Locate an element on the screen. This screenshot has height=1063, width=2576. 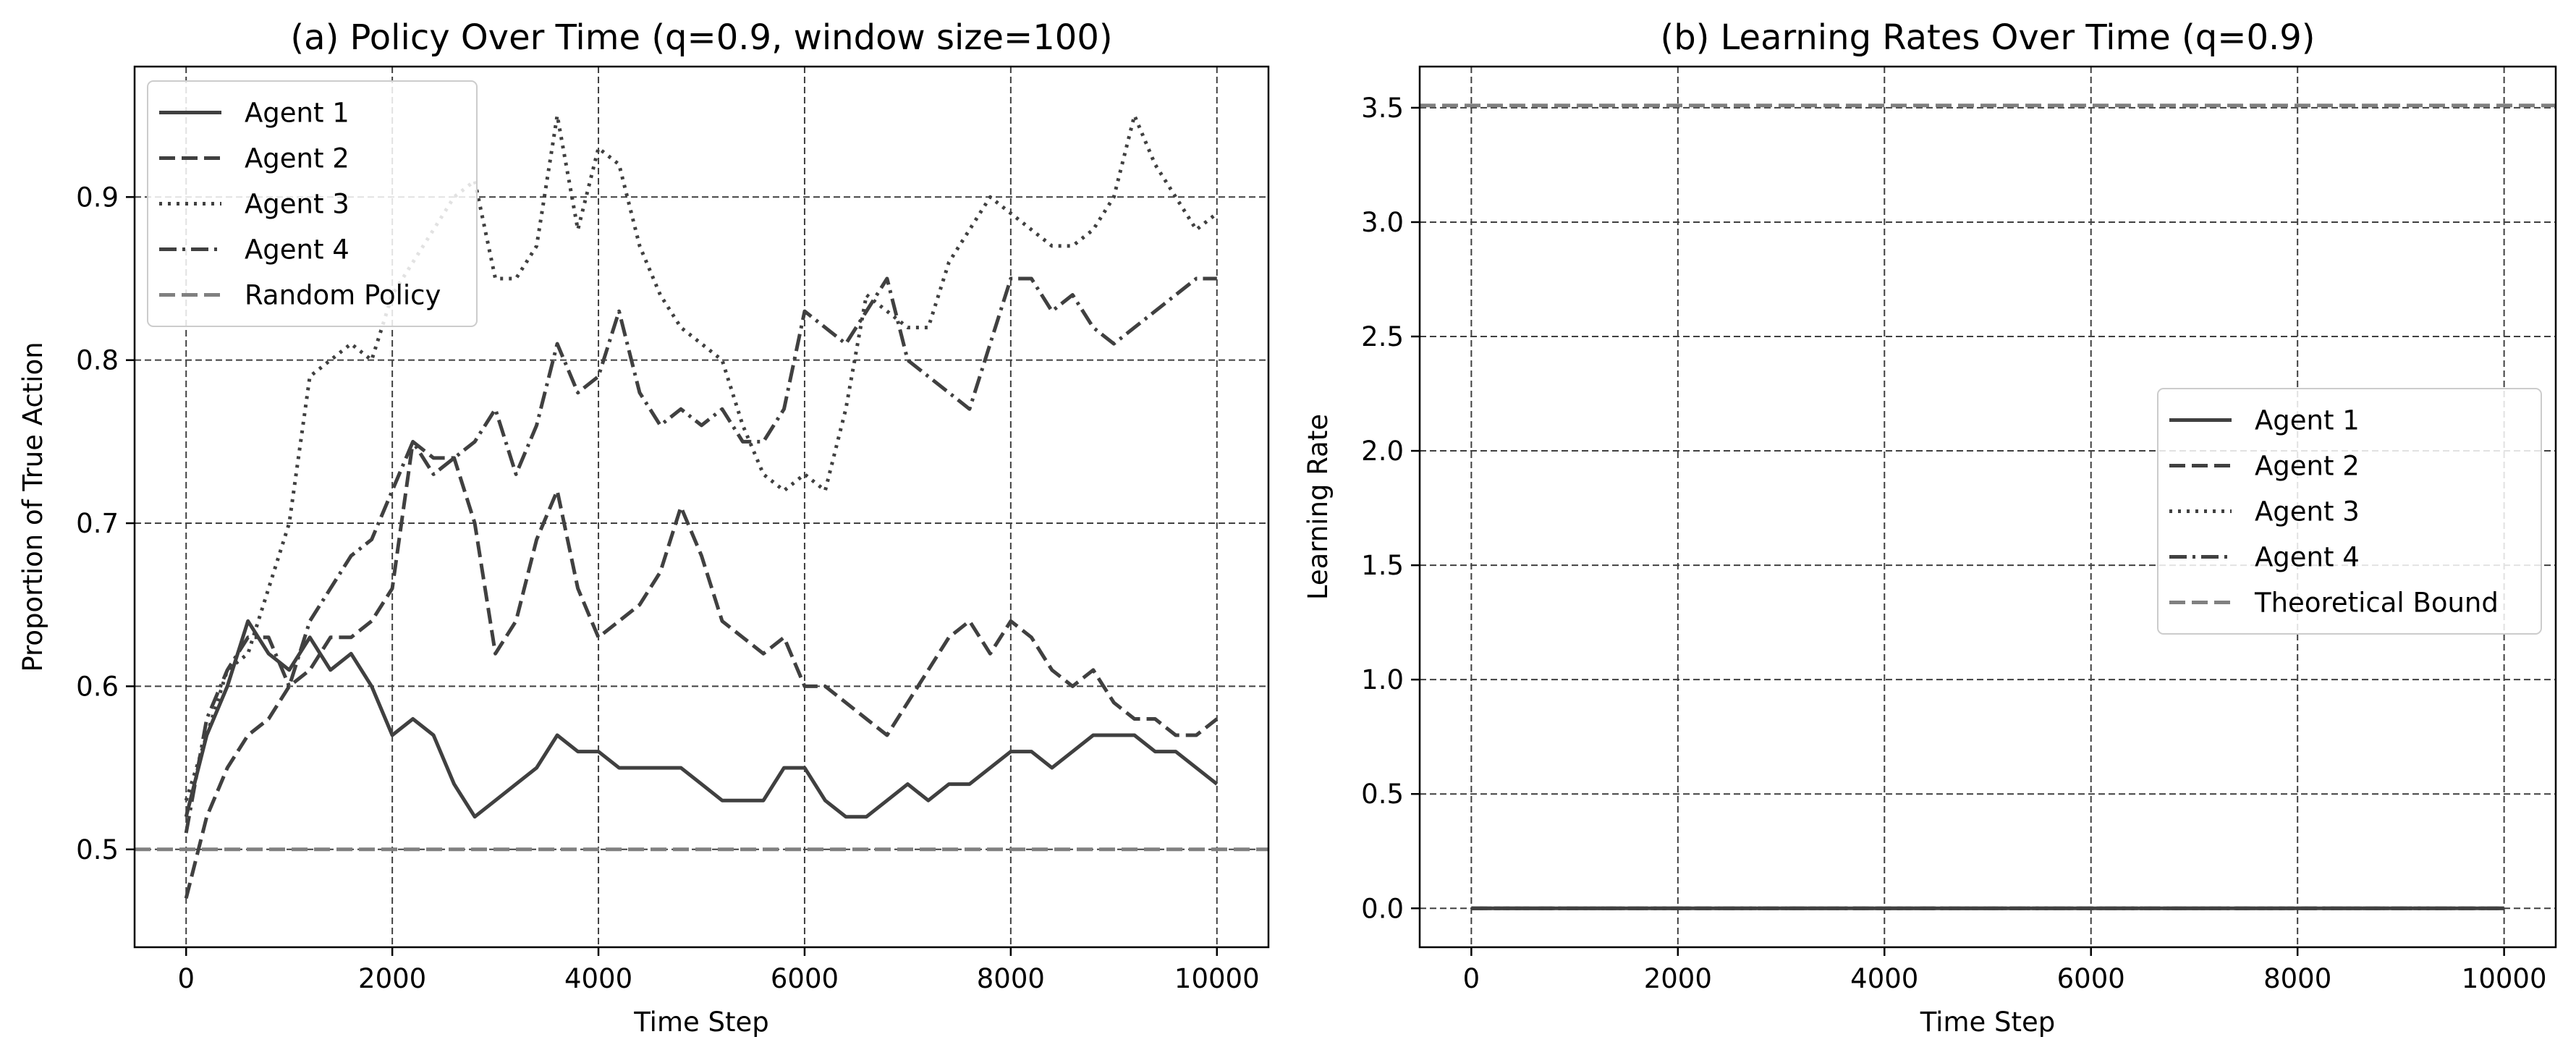
y-tick-label: 1.0 is located at coordinates (1382, 679).